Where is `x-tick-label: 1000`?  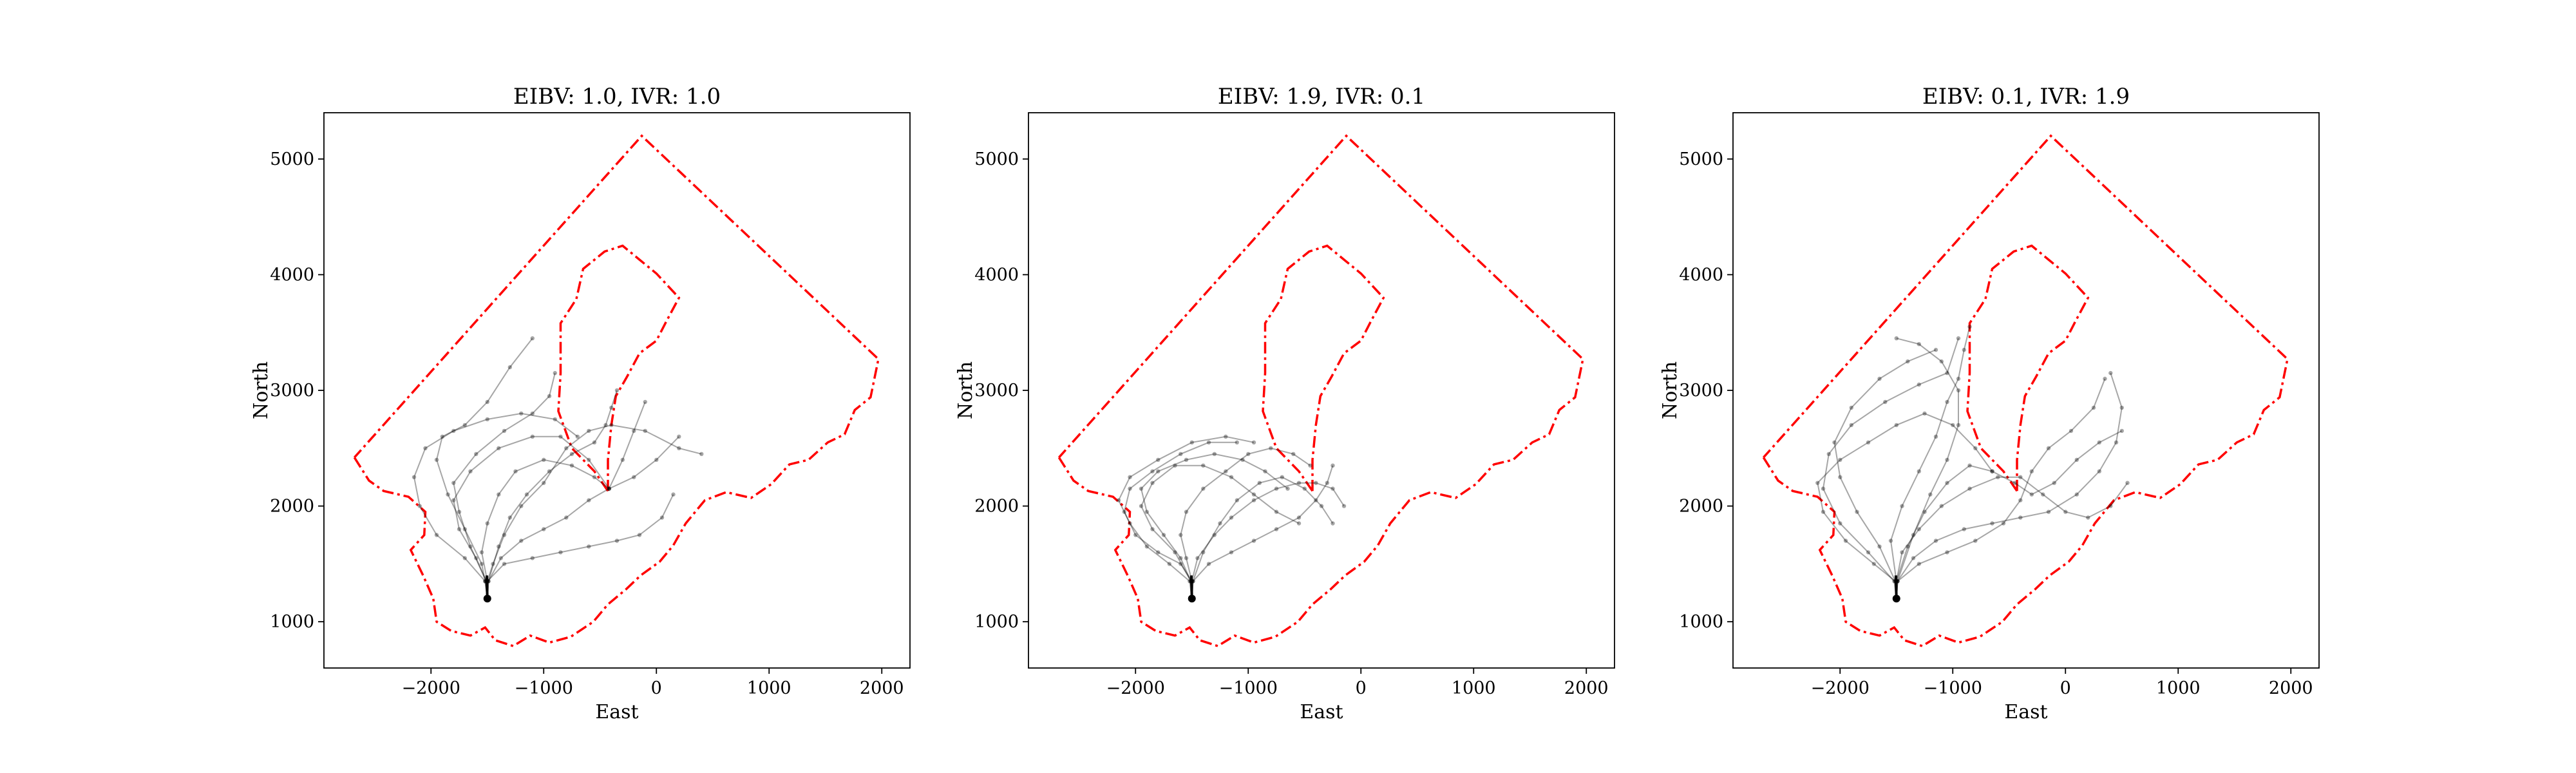
x-tick-label: 1000 is located at coordinates (1474, 688).